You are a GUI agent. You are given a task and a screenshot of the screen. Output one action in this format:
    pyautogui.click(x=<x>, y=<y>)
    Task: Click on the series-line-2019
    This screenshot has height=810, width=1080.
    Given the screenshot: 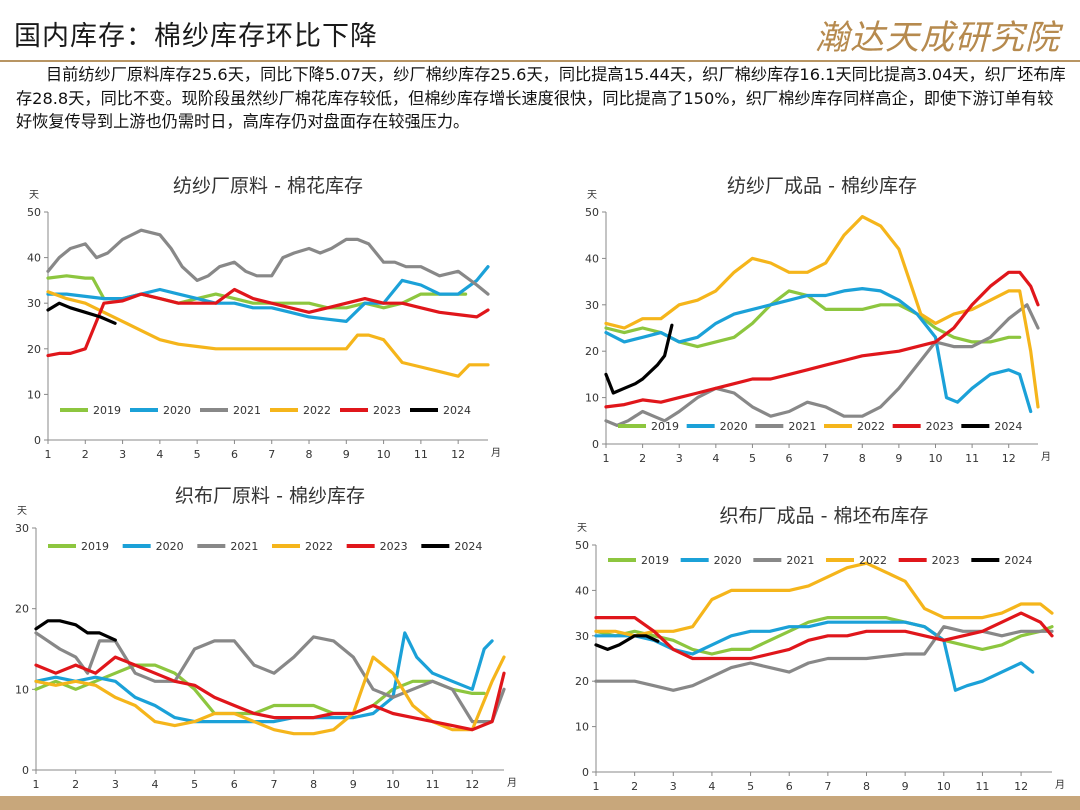 What is the action you would take?
    pyautogui.click(x=260, y=689)
    